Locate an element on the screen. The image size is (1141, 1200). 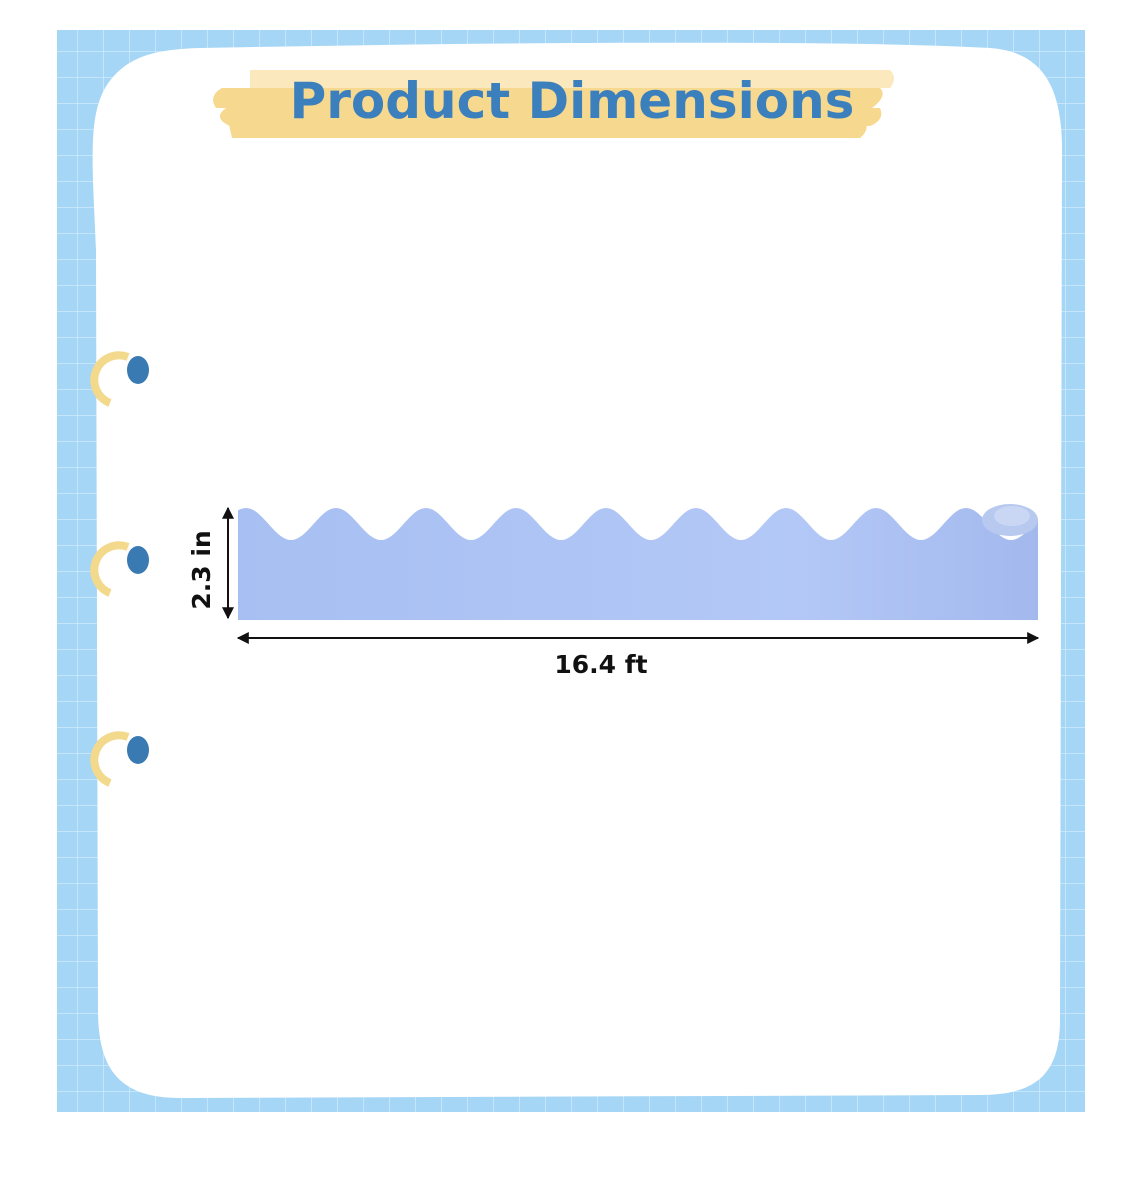
page-title: Product Dimensions is located at coordinates (572, 101).